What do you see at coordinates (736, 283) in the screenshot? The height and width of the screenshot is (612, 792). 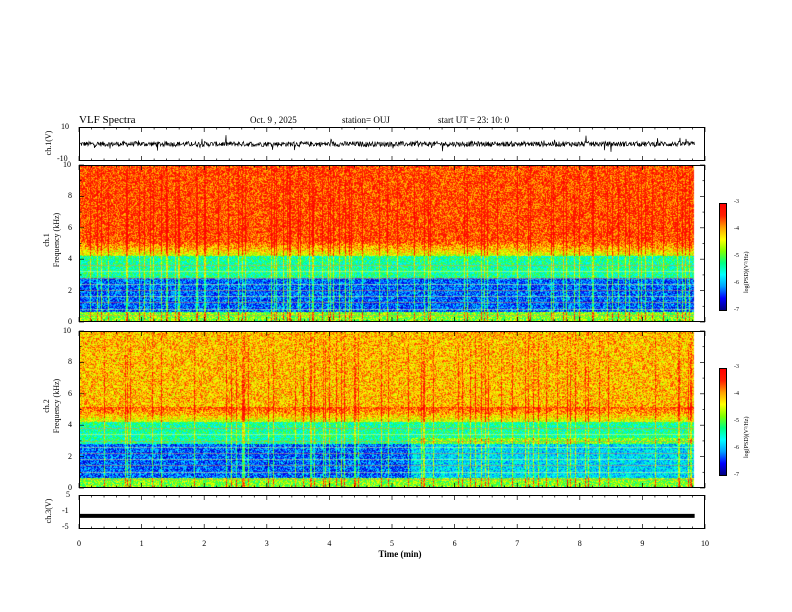 I see `ch1-colorbar-tick--6: -6` at bounding box center [736, 283].